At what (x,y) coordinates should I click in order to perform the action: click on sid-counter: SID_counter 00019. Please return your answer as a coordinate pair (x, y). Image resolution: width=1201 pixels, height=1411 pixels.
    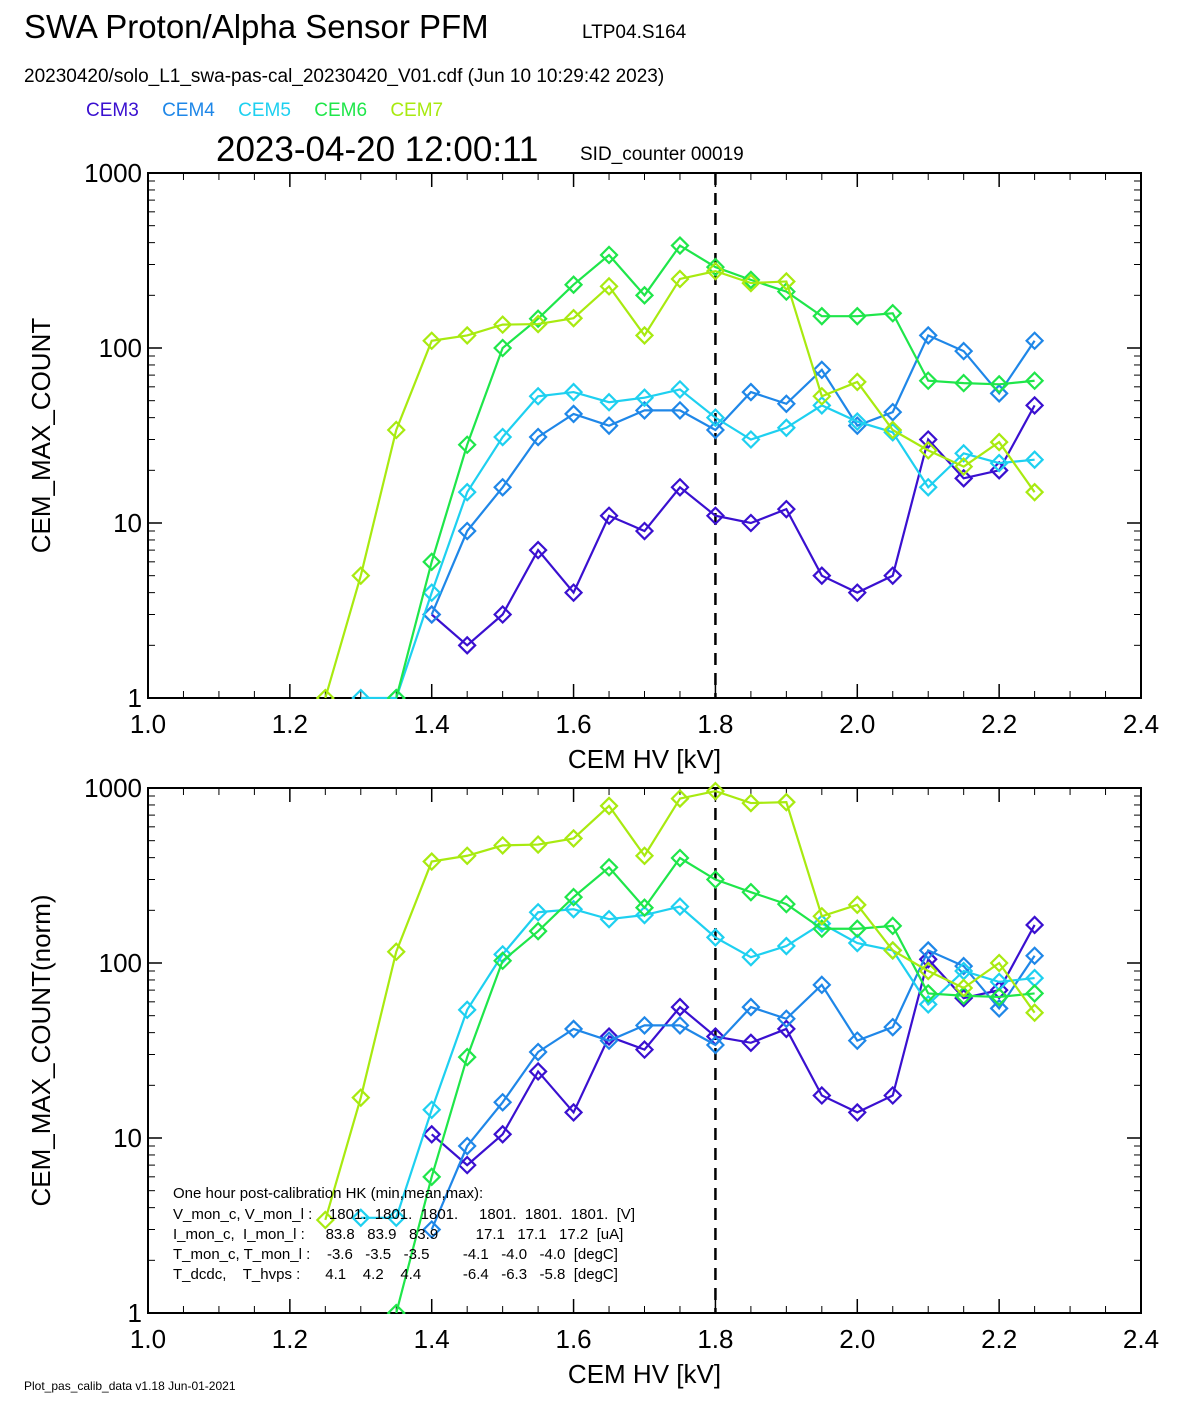
    Looking at the image, I should click on (662, 154).